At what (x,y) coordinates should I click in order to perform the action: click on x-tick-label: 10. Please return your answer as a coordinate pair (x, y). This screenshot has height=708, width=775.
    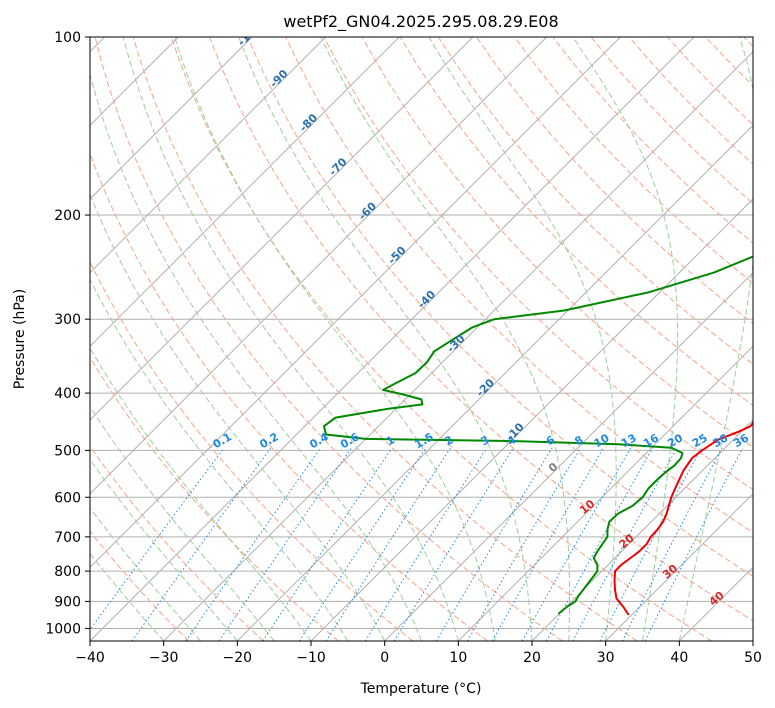
    Looking at the image, I should click on (458, 658).